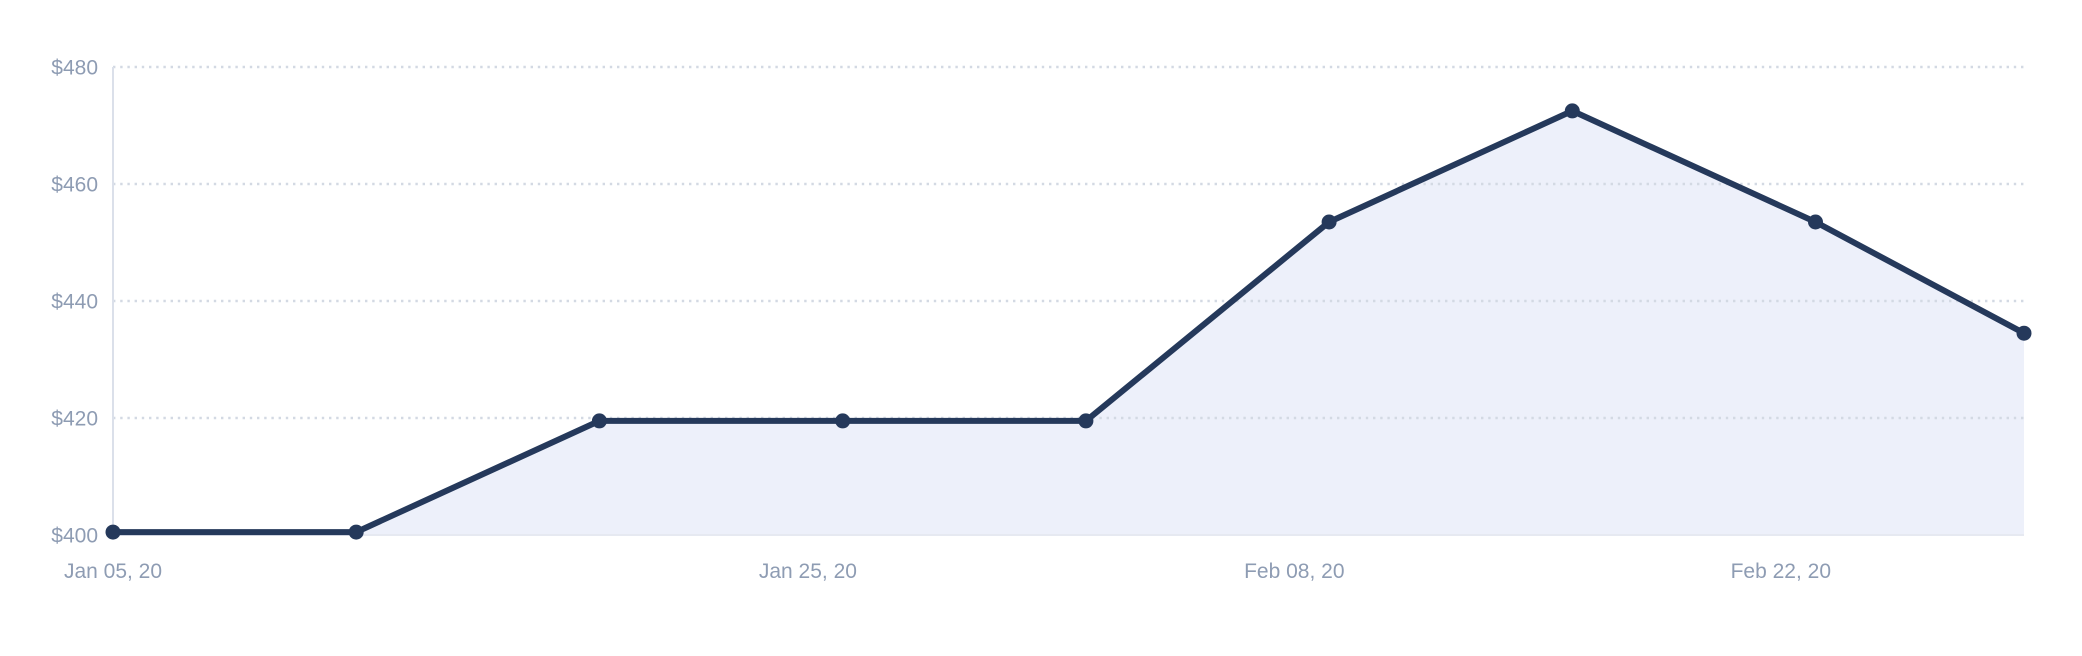 The image size is (2082, 656). Describe the element at coordinates (1781, 571) in the screenshot. I see `x-tick-label: Feb 22, 20` at that location.